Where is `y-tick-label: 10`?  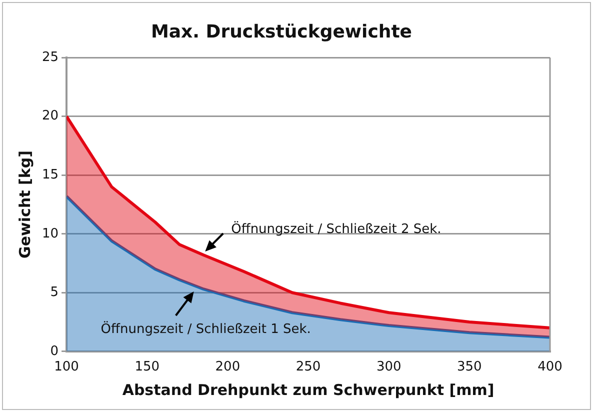
y-tick-label: 10 is located at coordinates (50, 234).